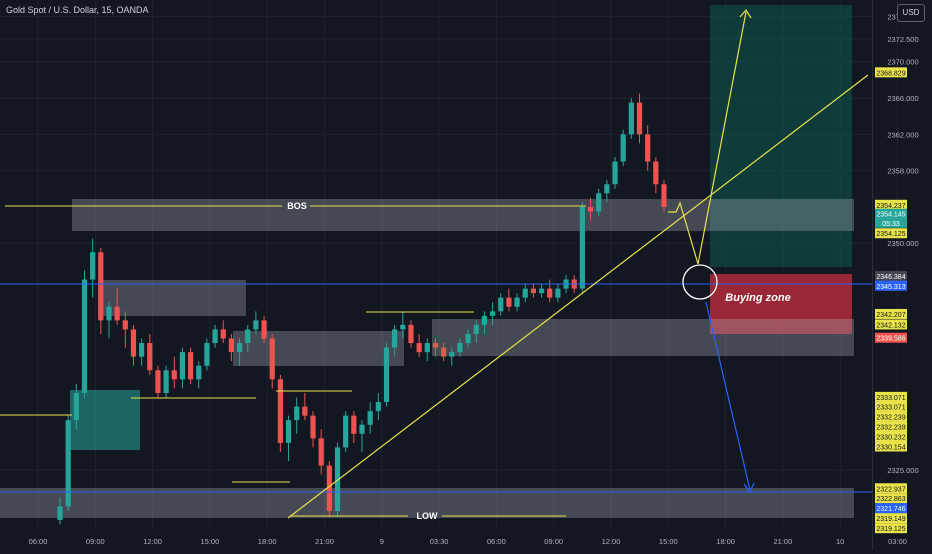 The height and width of the screenshot is (554, 932). Describe the element at coordinates (897, 541) in the screenshot. I see `time-tick-label: 03:00` at that location.